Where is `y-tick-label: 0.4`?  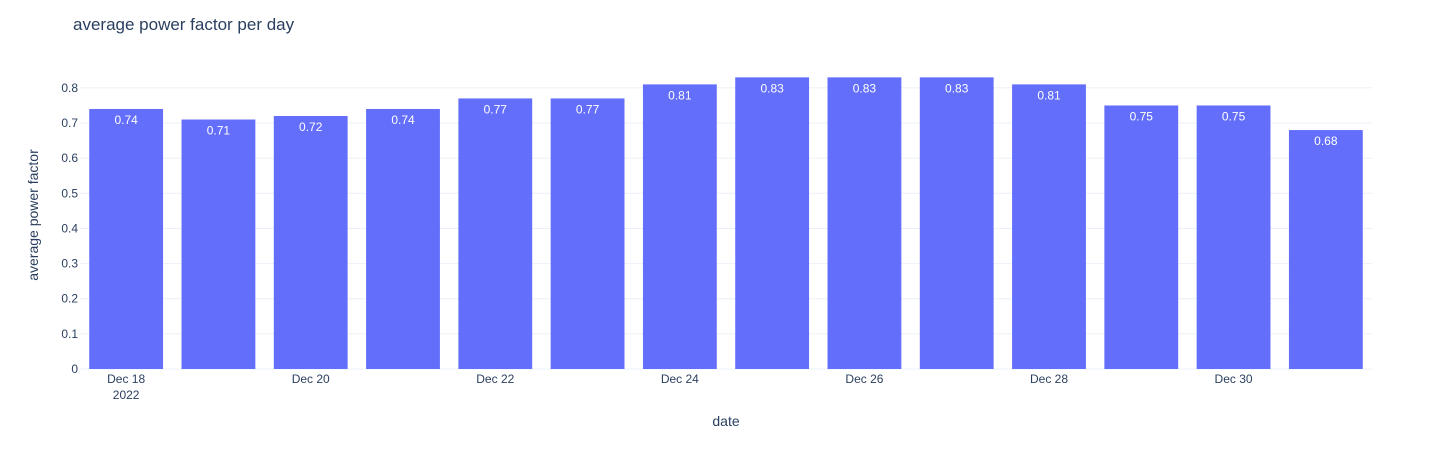
y-tick-label: 0.4 is located at coordinates (69, 228).